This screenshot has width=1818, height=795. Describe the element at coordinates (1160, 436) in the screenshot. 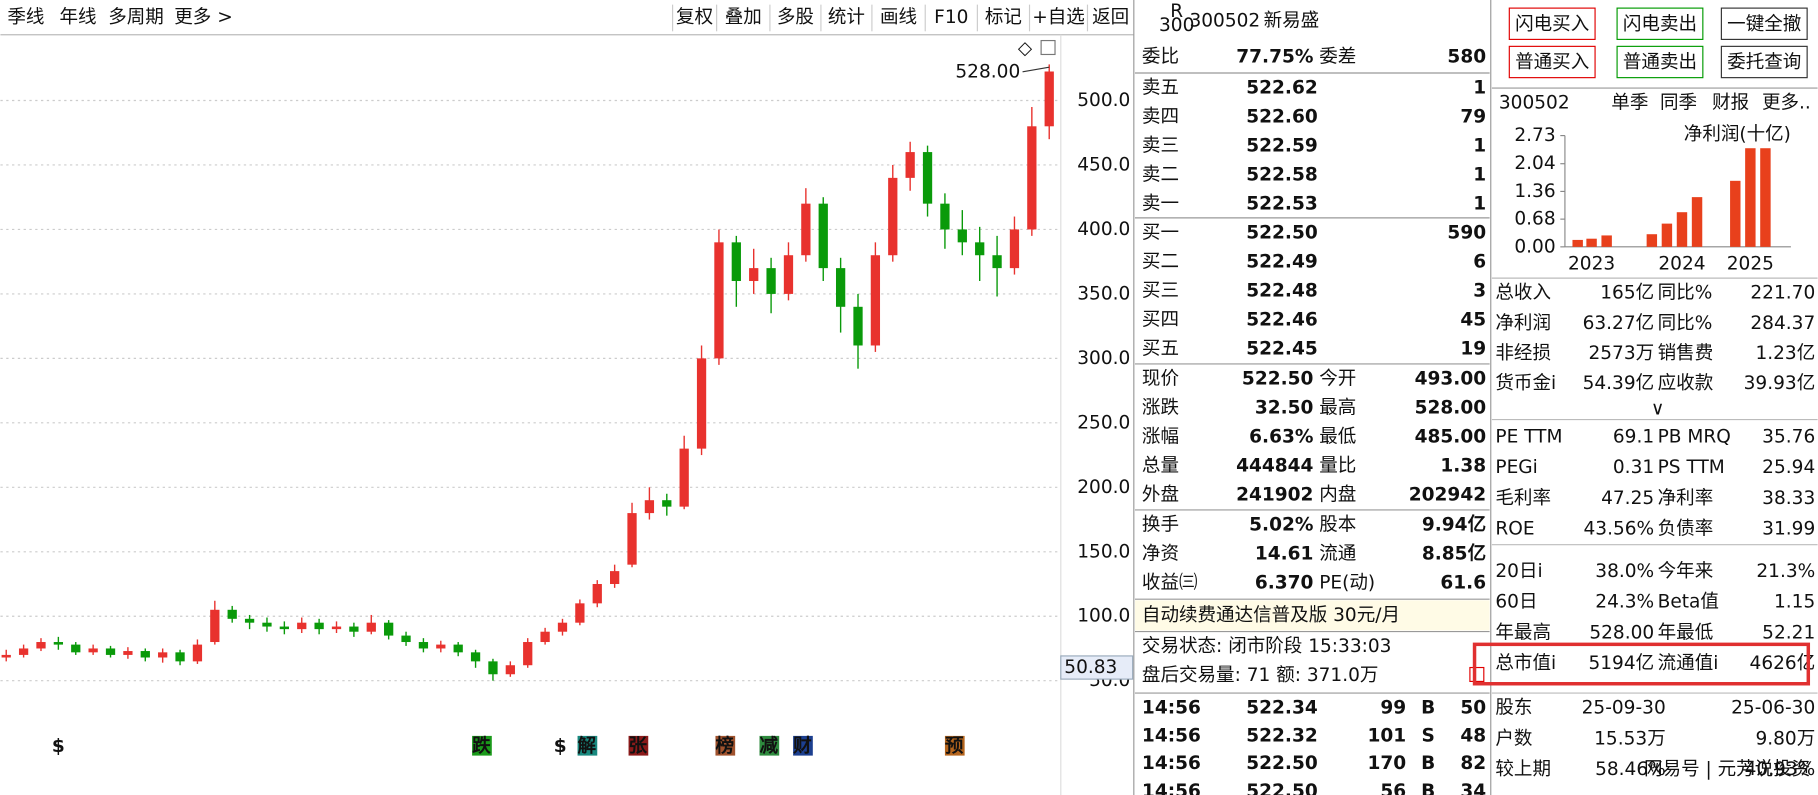

I see `field-label: 涨幅` at that location.